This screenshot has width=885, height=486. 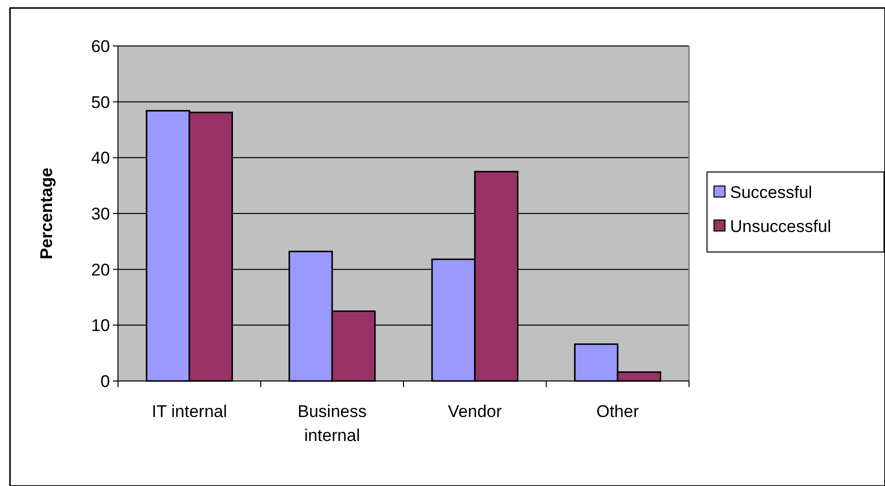 What do you see at coordinates (100, 270) in the screenshot?
I see `y-tick-label: 20` at bounding box center [100, 270].